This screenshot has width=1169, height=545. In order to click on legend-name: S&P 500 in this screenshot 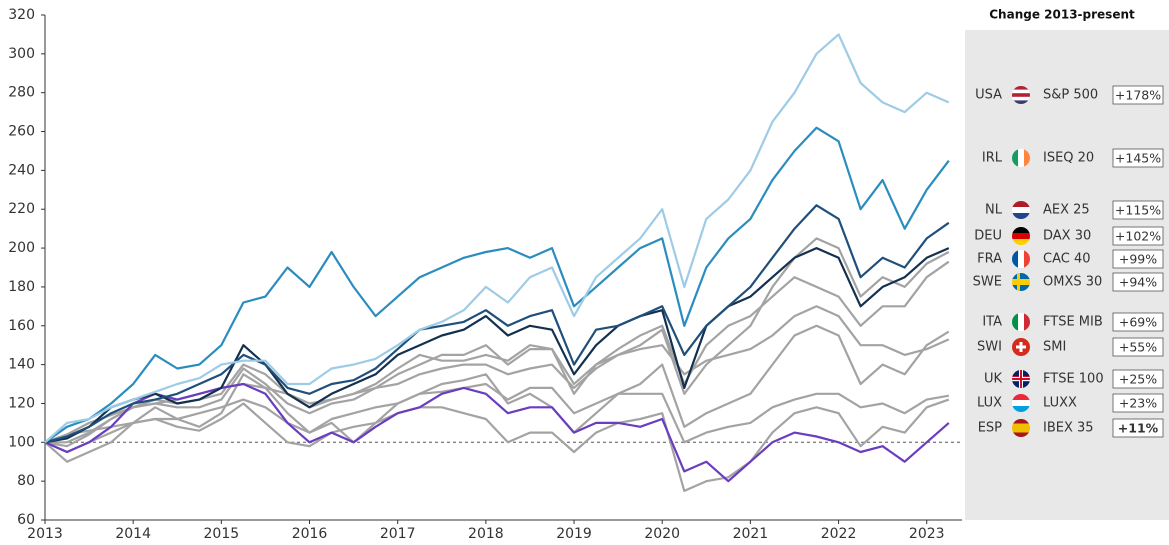, I will do `click(1070, 95)`.